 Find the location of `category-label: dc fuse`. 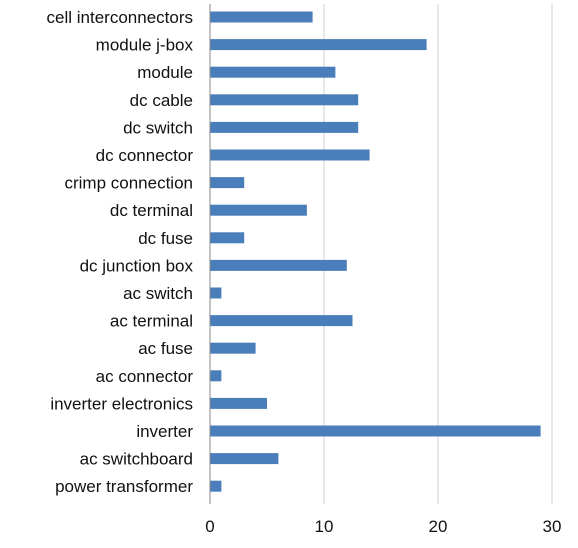

category-label: dc fuse is located at coordinates (165, 238).